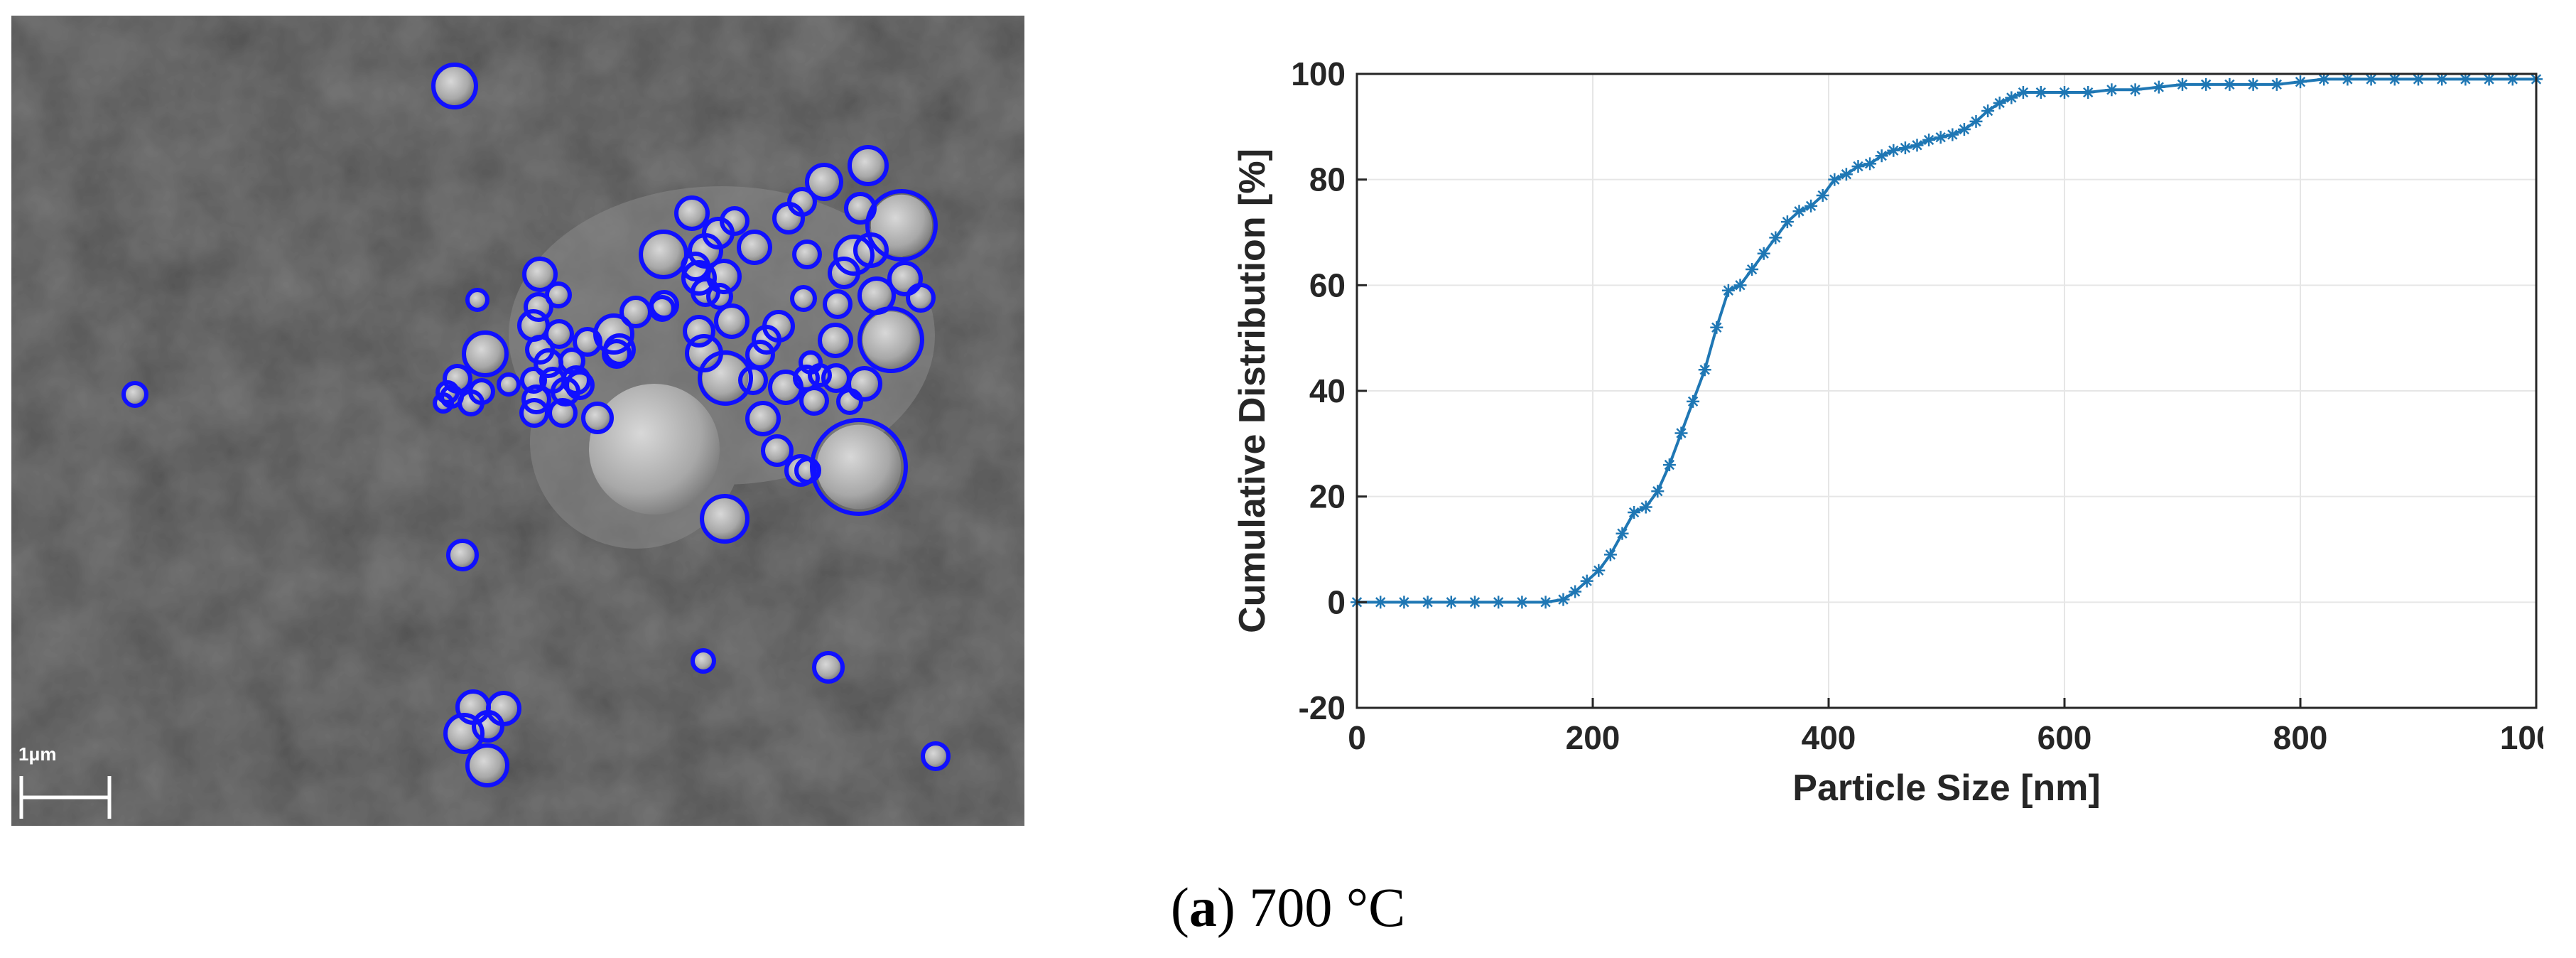 Image resolution: width=2576 pixels, height=958 pixels. I want to click on y-axis-label: Cumulative Distribution [%], so click(1252, 391).